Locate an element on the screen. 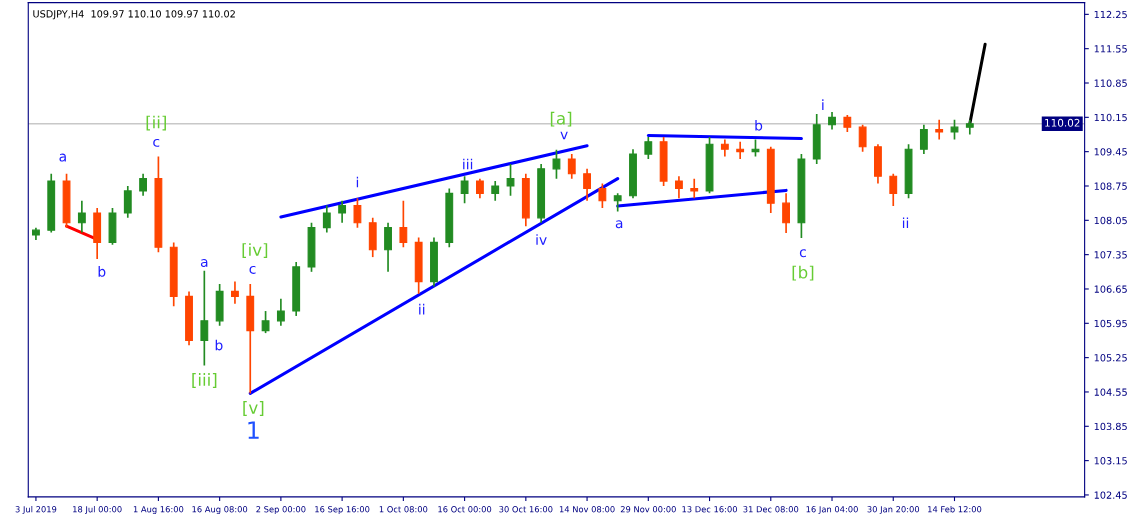 Image resolution: width=1131 pixels, height=516 pixels. y-tick-label: 103.85 is located at coordinates (1110, 426).